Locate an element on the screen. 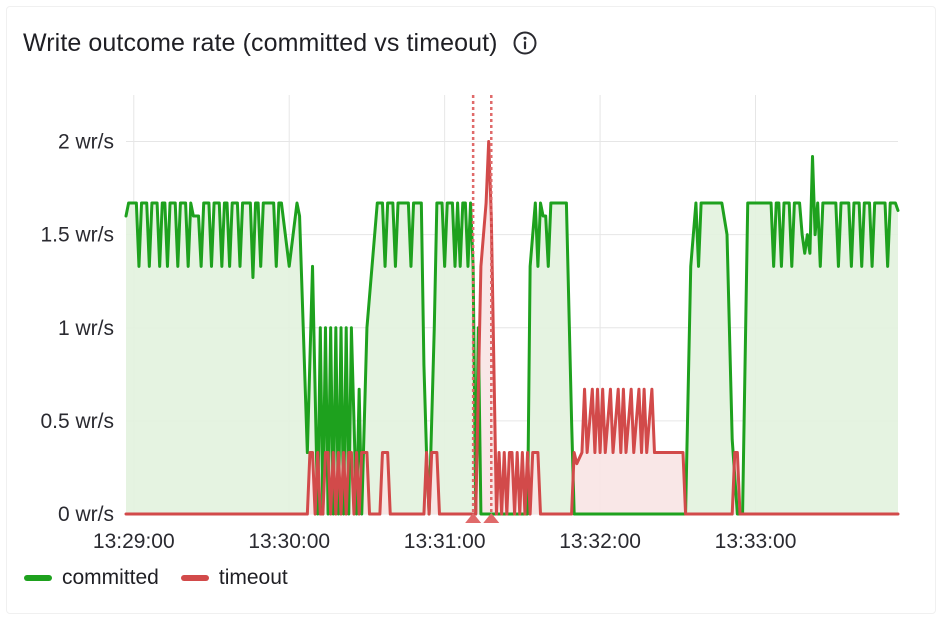  legend-label-timeout: timeout is located at coordinates (253, 577).